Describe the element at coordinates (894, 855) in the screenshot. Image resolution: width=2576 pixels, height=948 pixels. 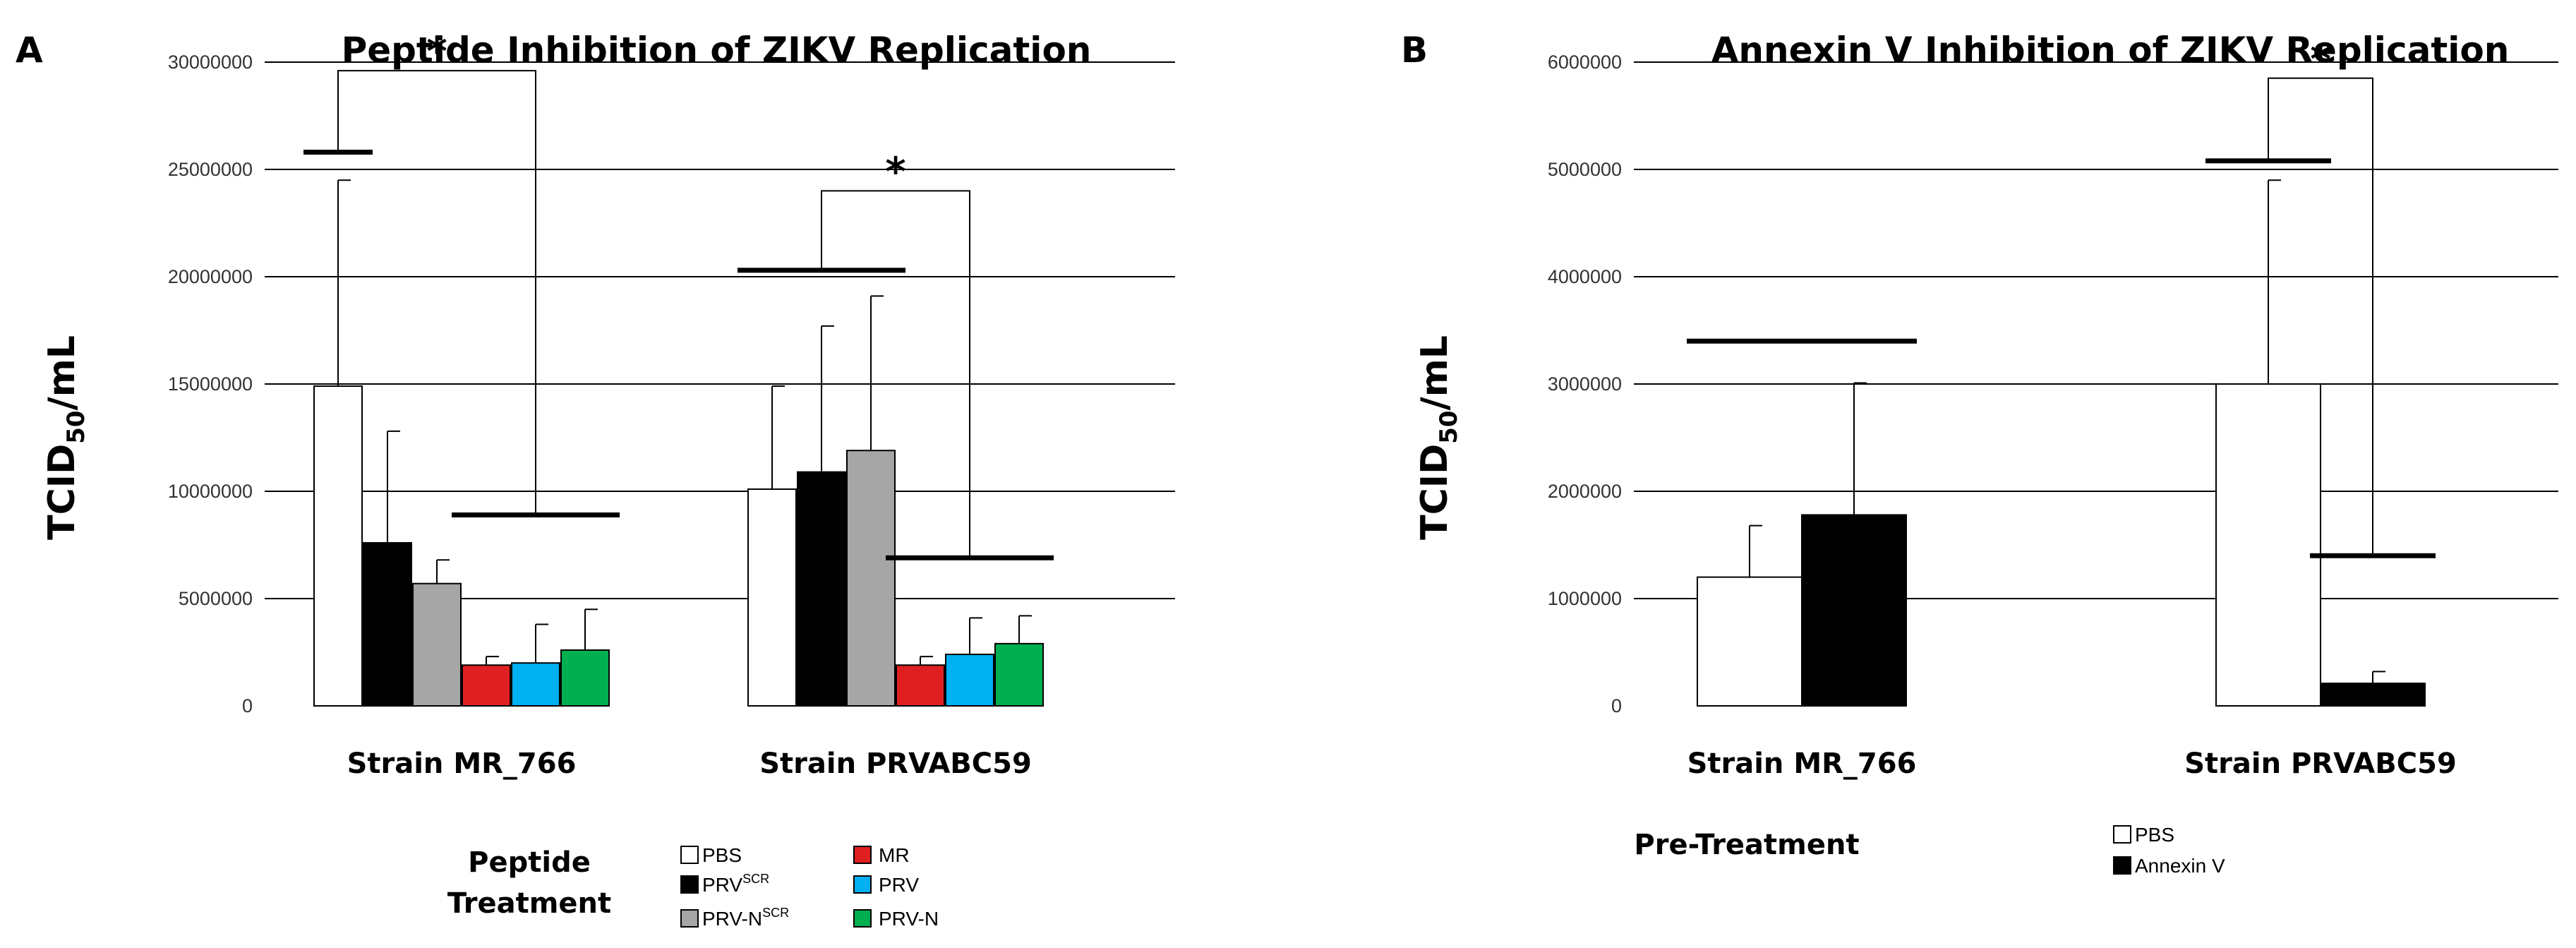
I see `legend-label: MR` at that location.